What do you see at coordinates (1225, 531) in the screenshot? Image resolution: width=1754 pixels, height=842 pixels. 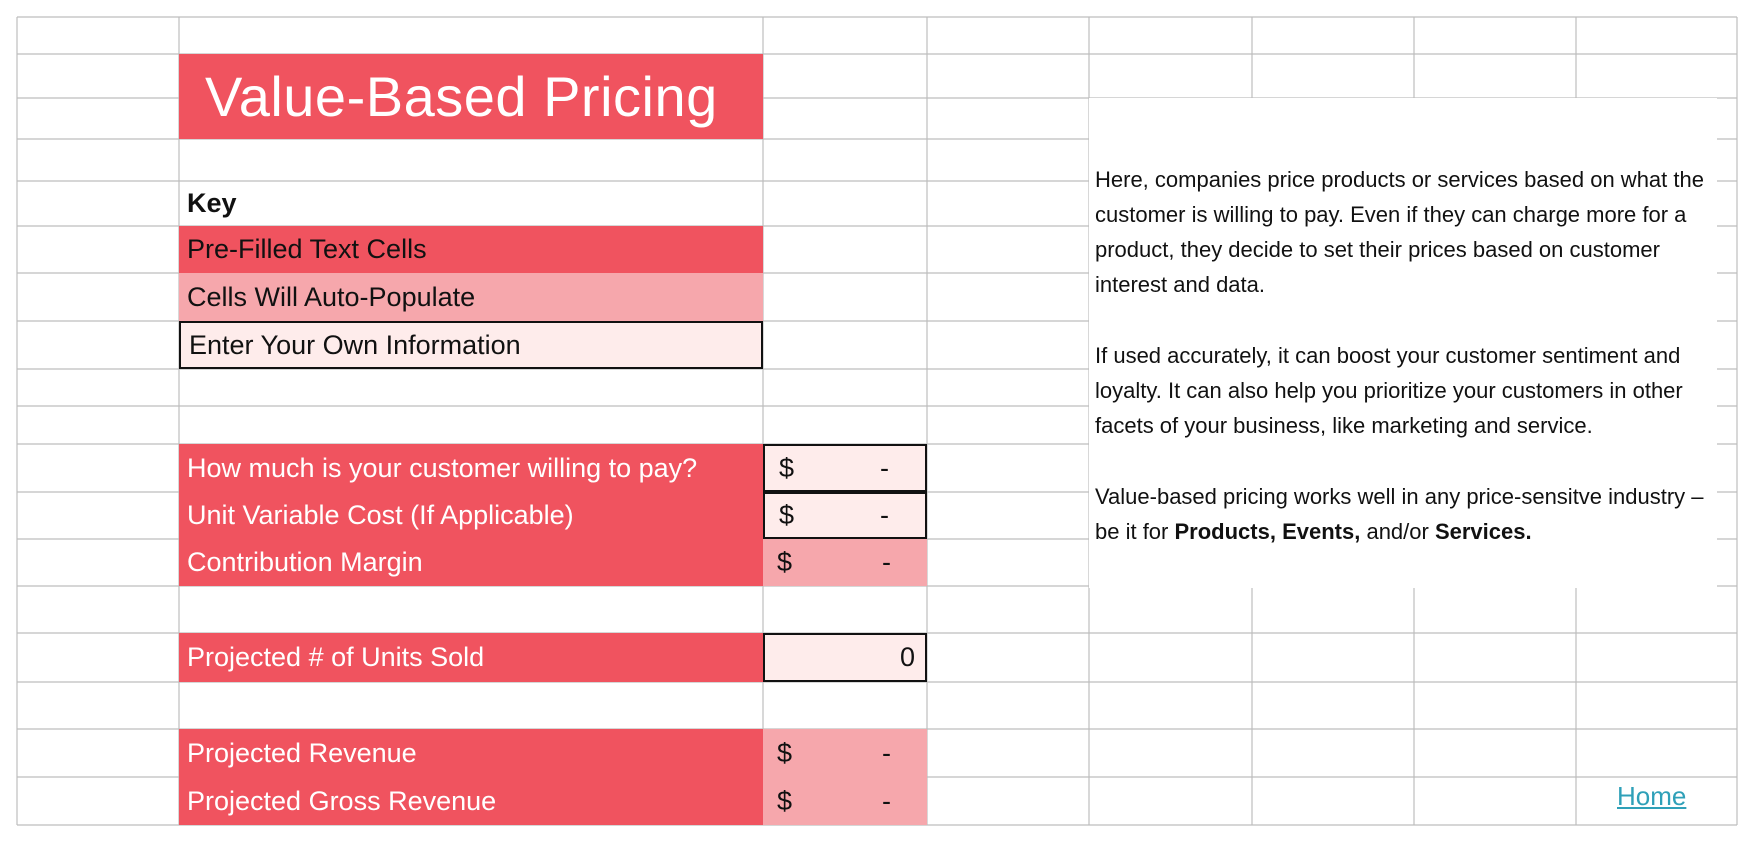 I see `products-text: Products,` at bounding box center [1225, 531].